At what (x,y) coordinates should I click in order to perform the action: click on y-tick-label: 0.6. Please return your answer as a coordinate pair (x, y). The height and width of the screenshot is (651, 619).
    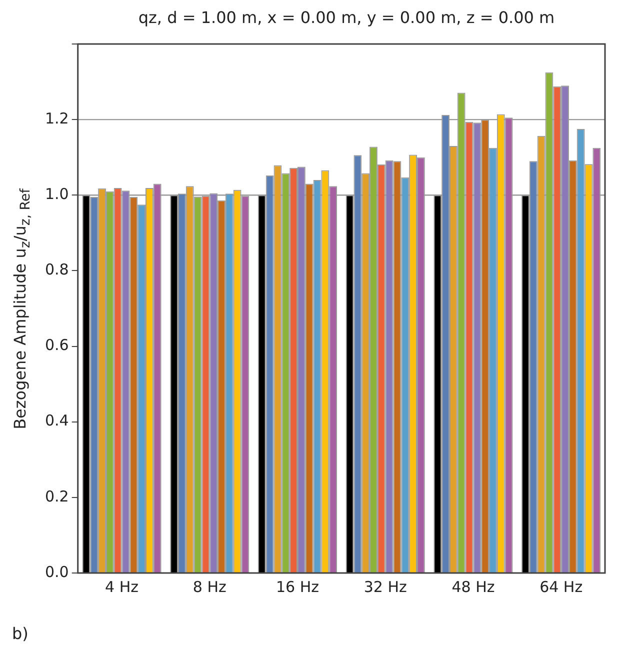
    Looking at the image, I should click on (56, 345).